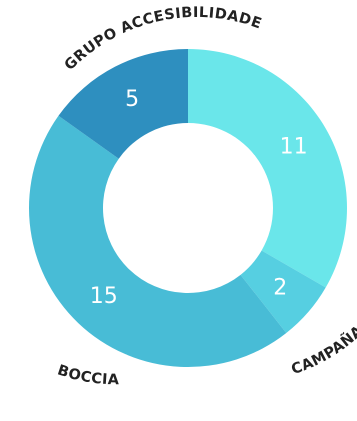  I want to click on slice-value-label-3: 5, so click(132, 99).